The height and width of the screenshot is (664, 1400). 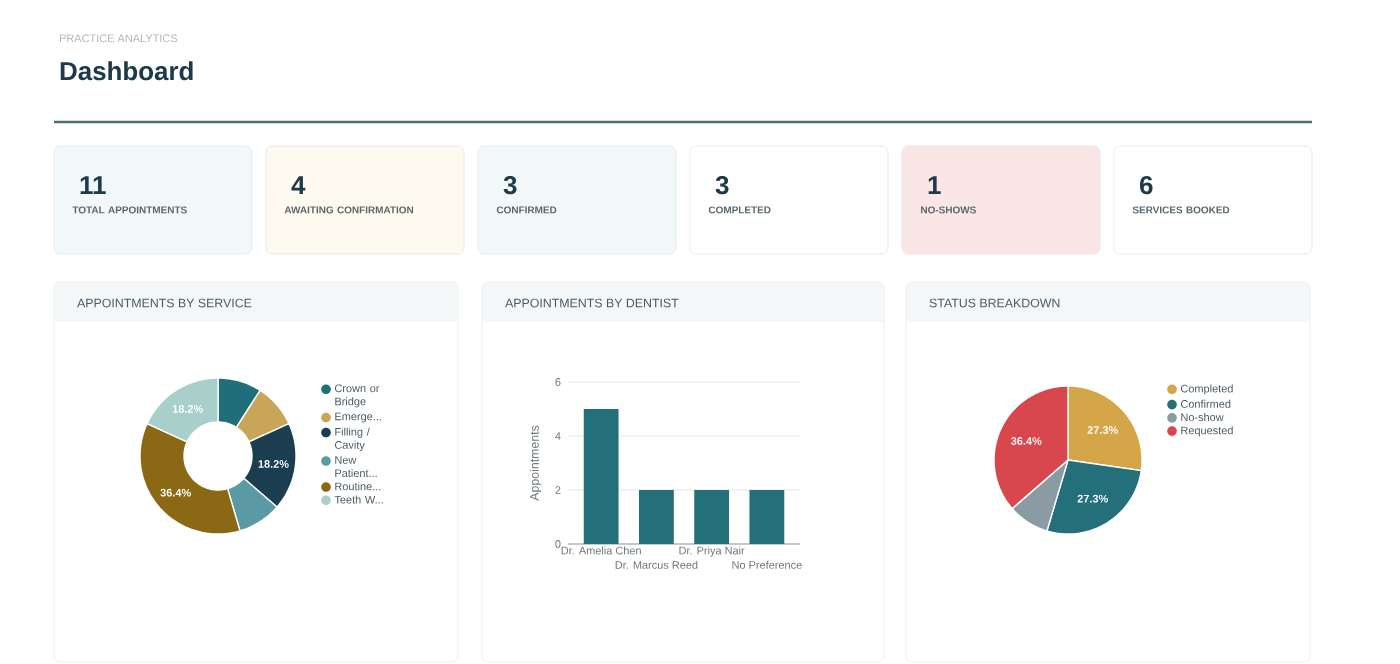 I want to click on text: Dashboard, so click(x=126, y=71).